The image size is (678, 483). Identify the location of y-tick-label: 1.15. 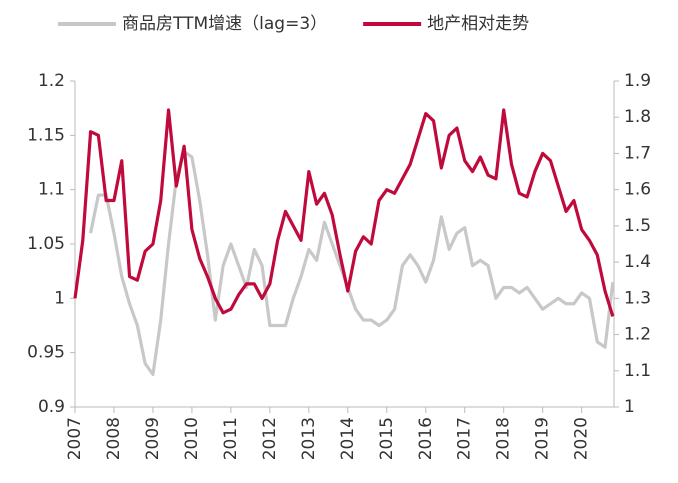
(46, 135).